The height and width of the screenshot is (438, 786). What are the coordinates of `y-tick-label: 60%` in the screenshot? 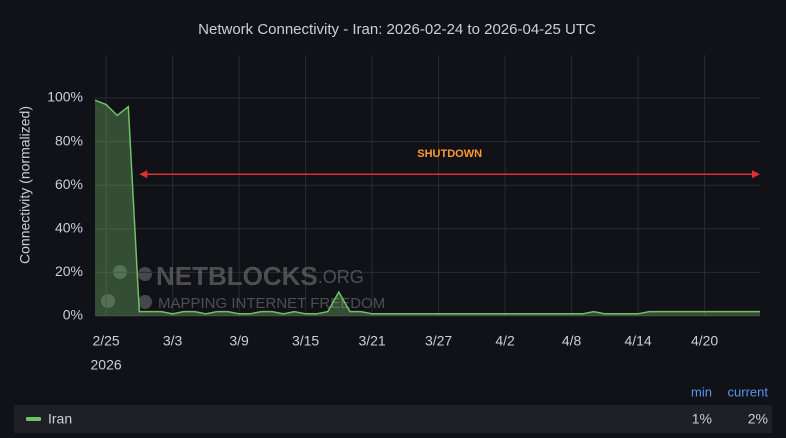 It's located at (69, 184).